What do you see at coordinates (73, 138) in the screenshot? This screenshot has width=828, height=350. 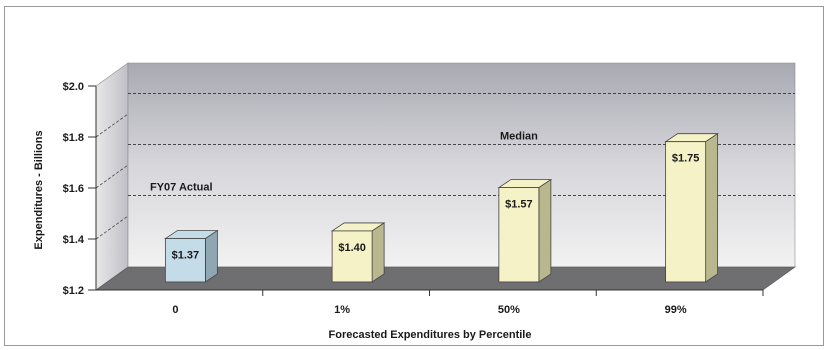 I see `y-tick-label: $1.8` at bounding box center [73, 138].